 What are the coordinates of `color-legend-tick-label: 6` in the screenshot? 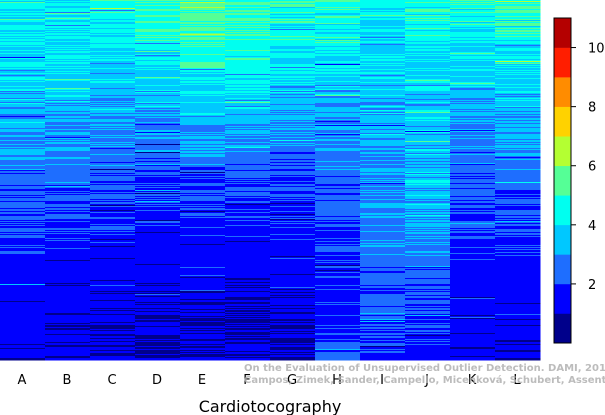 It's located at (592, 167).